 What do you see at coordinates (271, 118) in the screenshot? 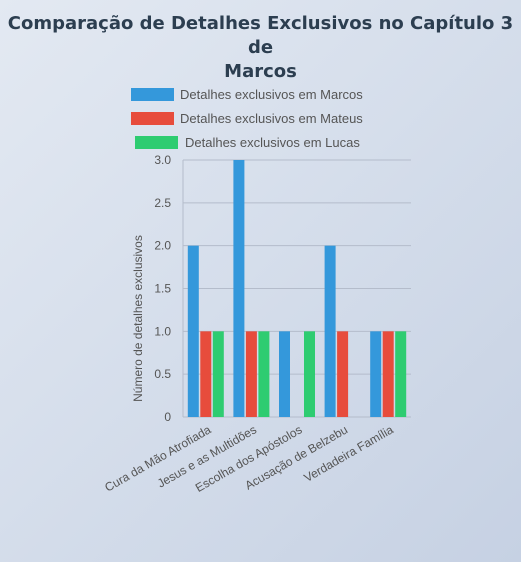
I see `legend-label-2: Detalhes exclusivos em Mateus` at bounding box center [271, 118].